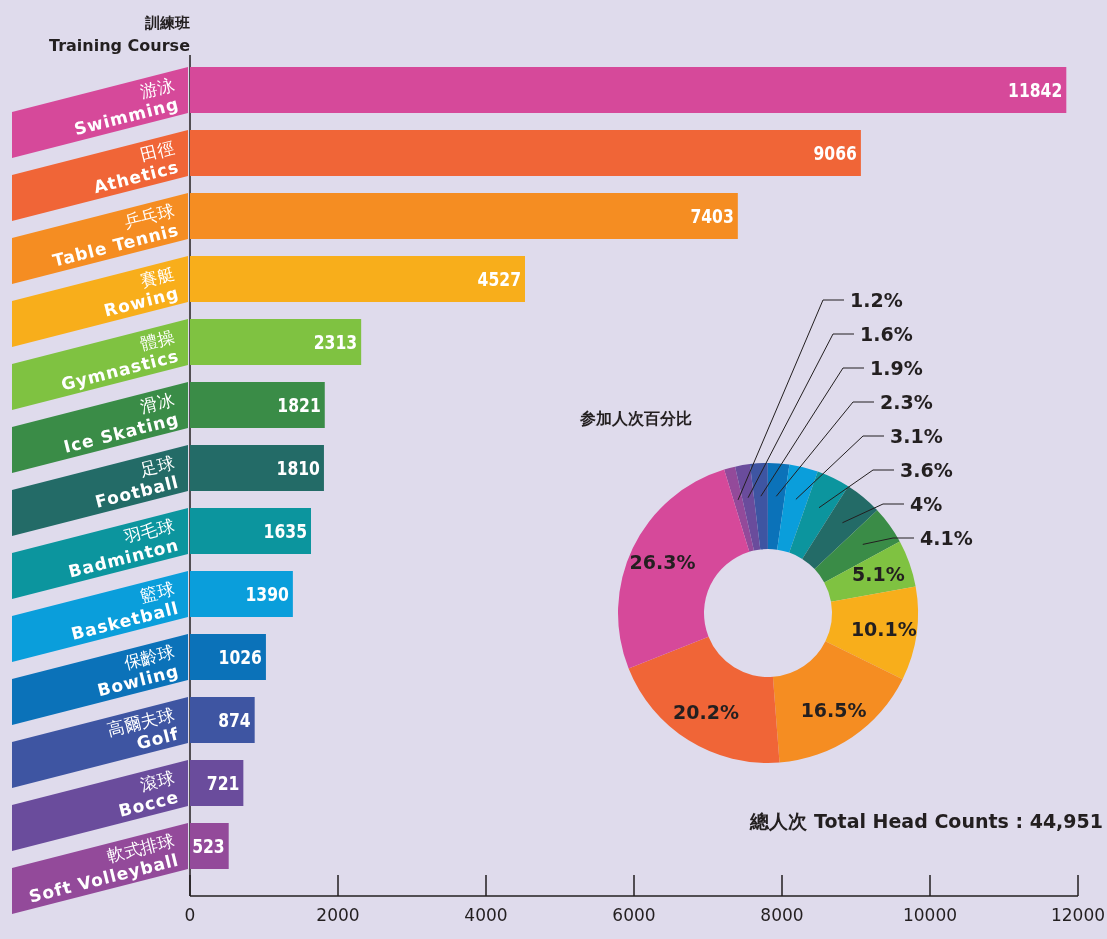 The image size is (1107, 939). Describe the element at coordinates (896, 368) in the screenshot. I see `data-label: 1.9%` at that location.